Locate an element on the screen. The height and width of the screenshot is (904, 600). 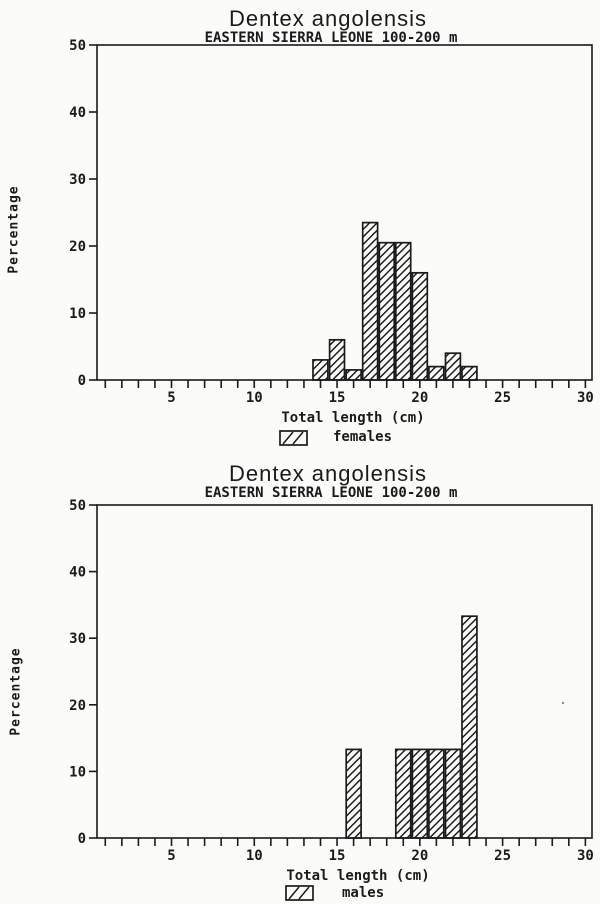
chart1-y-axis-label: Percentage is located at coordinates (14, 229).